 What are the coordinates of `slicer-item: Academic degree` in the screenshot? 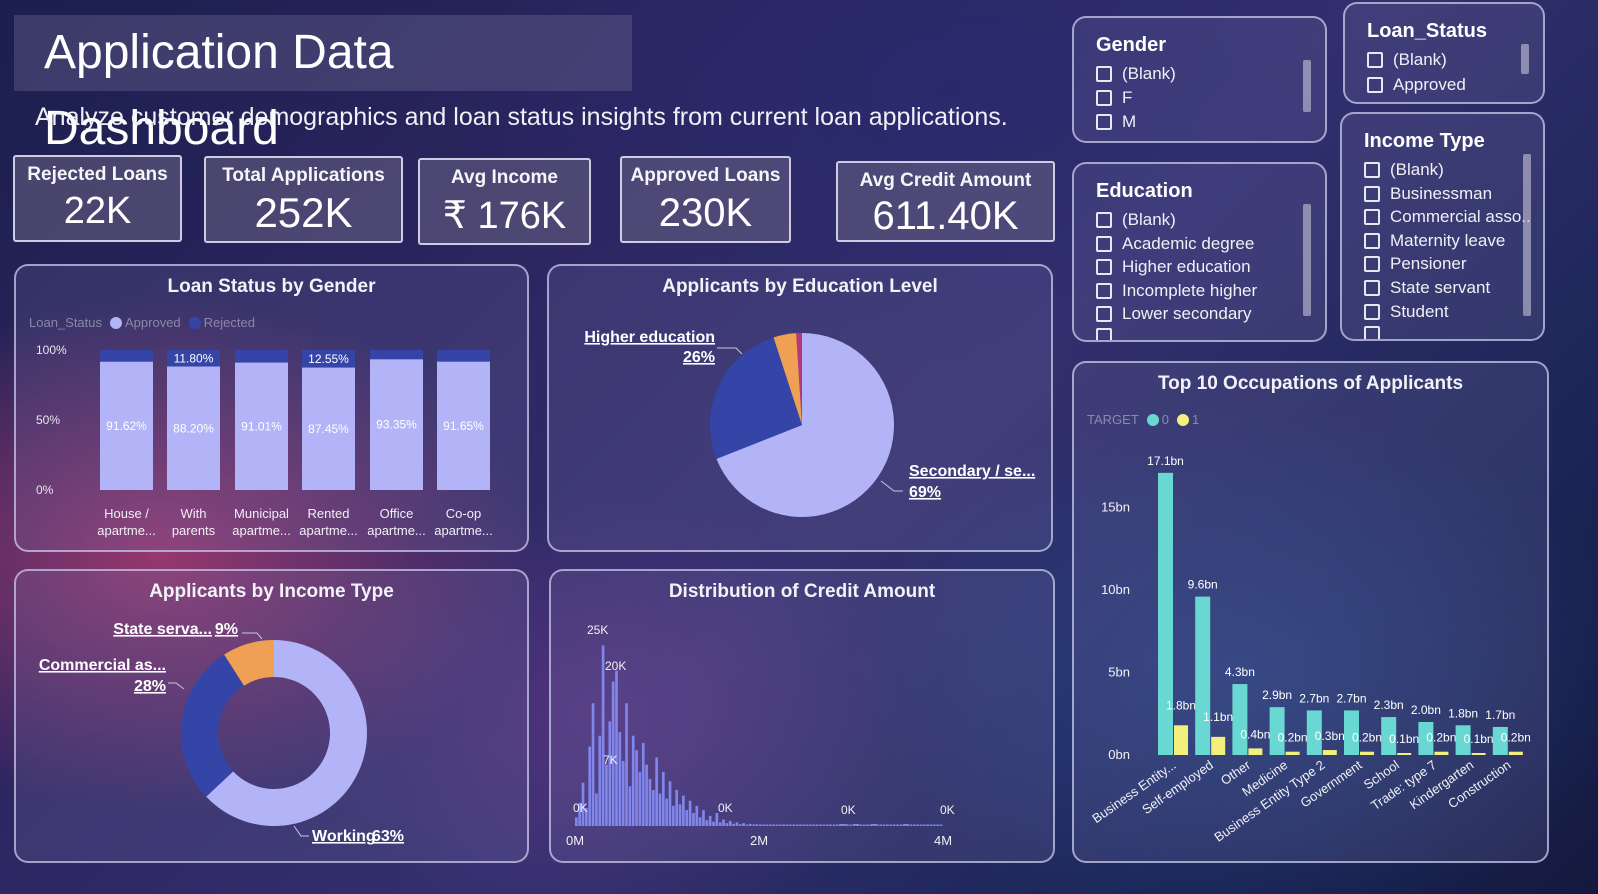 It's located at (1175, 244).